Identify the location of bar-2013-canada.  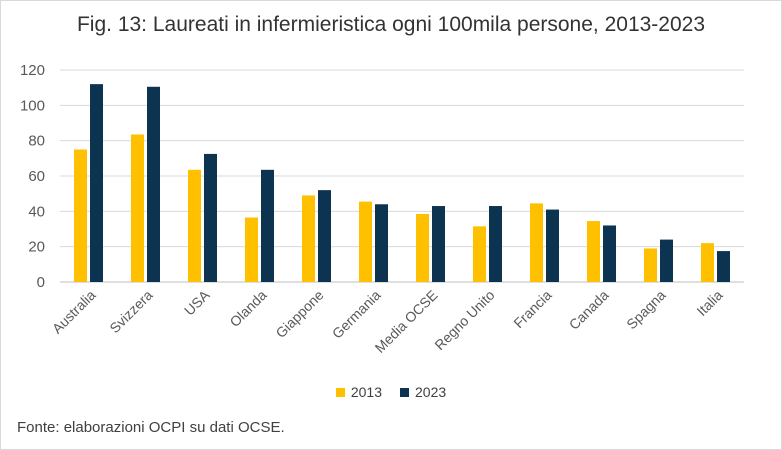
(593, 251).